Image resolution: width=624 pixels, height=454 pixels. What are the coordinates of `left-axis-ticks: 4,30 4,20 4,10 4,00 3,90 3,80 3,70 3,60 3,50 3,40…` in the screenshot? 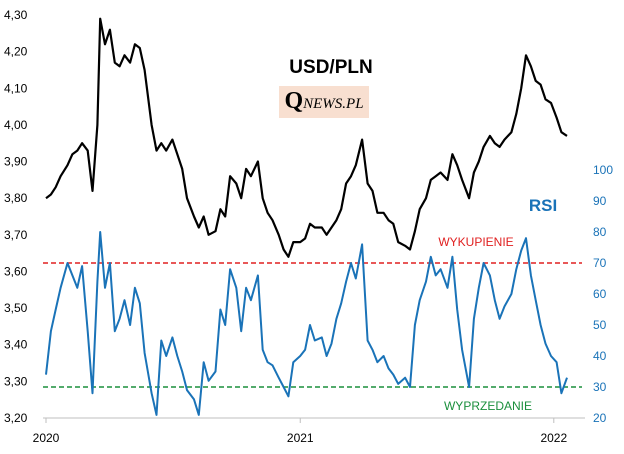 It's located at (16, 216).